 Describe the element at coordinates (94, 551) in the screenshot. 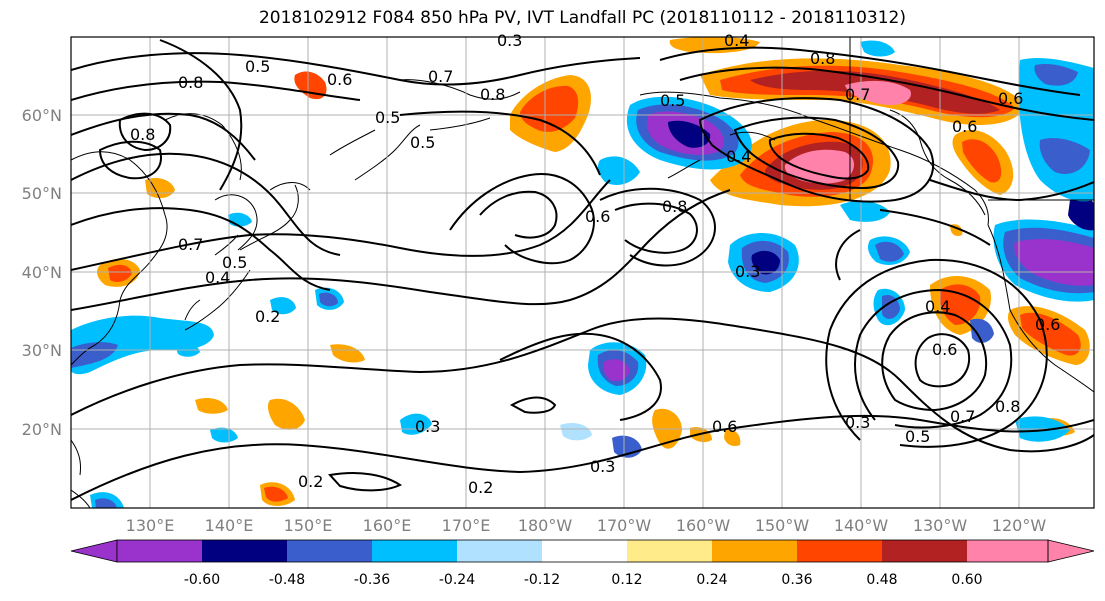

I see `colorbar-extend-min` at that location.